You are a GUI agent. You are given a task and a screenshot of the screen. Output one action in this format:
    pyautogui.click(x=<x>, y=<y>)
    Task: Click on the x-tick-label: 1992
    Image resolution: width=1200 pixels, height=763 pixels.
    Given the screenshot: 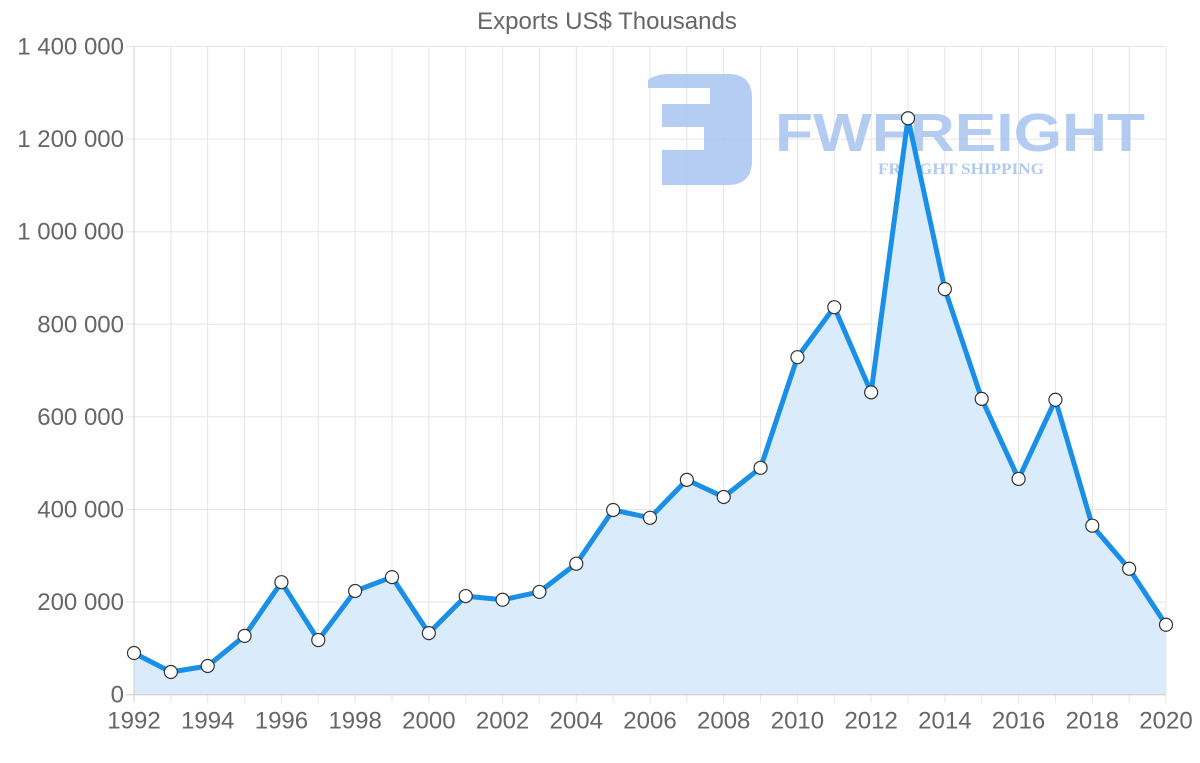 What is the action you would take?
    pyautogui.click(x=133, y=721)
    